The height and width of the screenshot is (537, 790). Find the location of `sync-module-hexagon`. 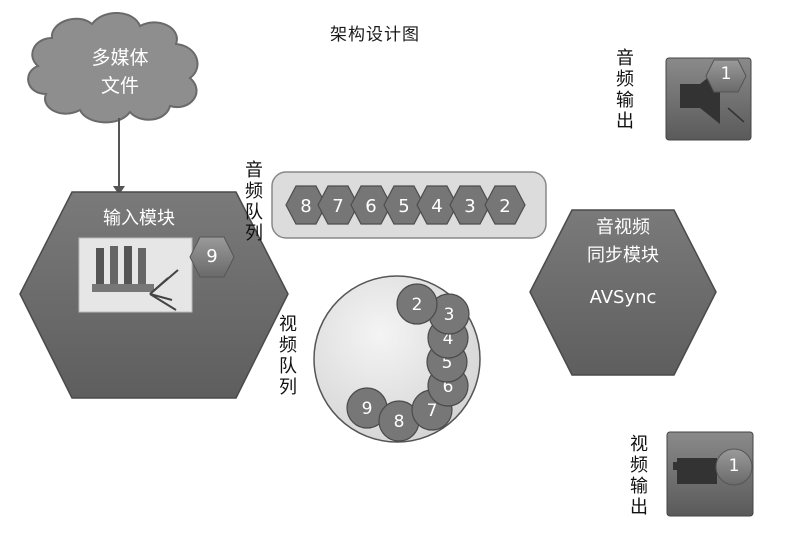

sync-module-hexagon is located at coordinates (623, 292).